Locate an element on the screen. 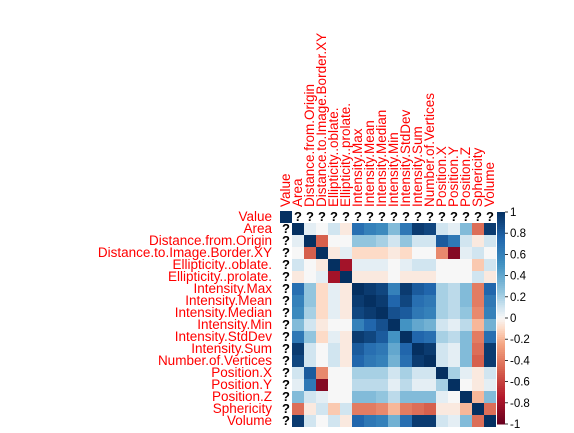 The width and height of the screenshot is (574, 433). row-label: Number.of.Vertices is located at coordinates (215, 360).